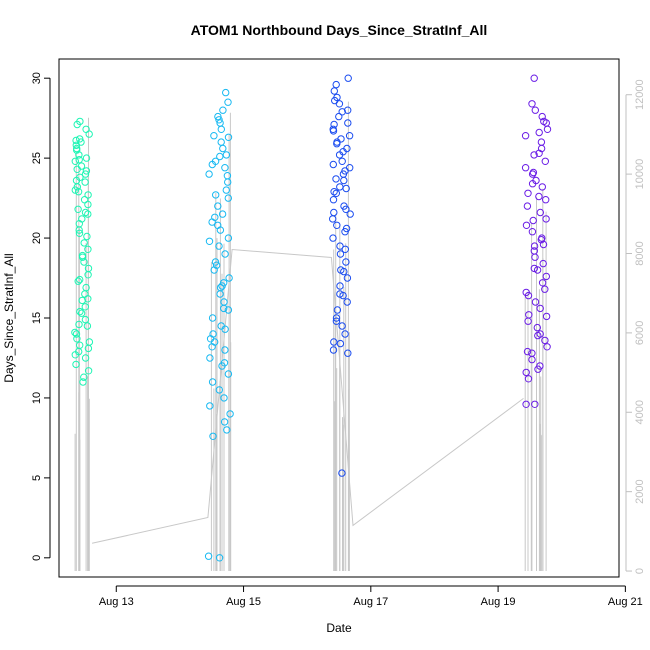 The width and height of the screenshot is (650, 650). I want to click on y-tick-label: 20, so click(37, 238).